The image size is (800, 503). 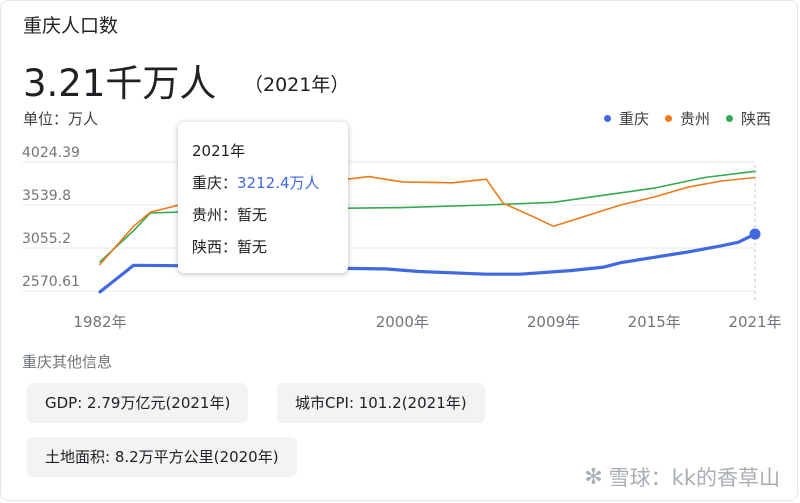 I want to click on legend-item-guizhou: 贵州, so click(x=687, y=118).